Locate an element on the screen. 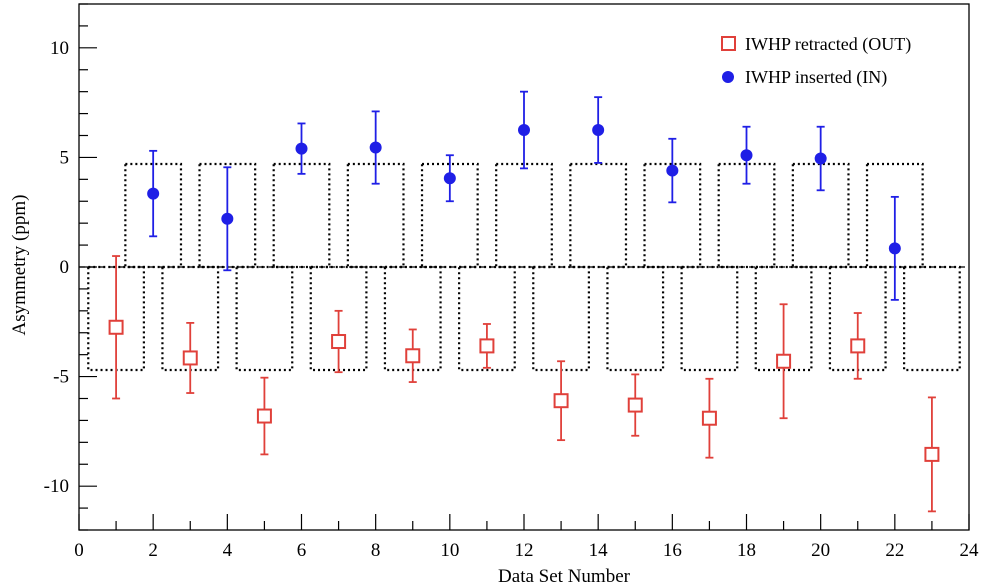 This screenshot has height=586, width=990. x-tick-label: 0 is located at coordinates (79, 550).